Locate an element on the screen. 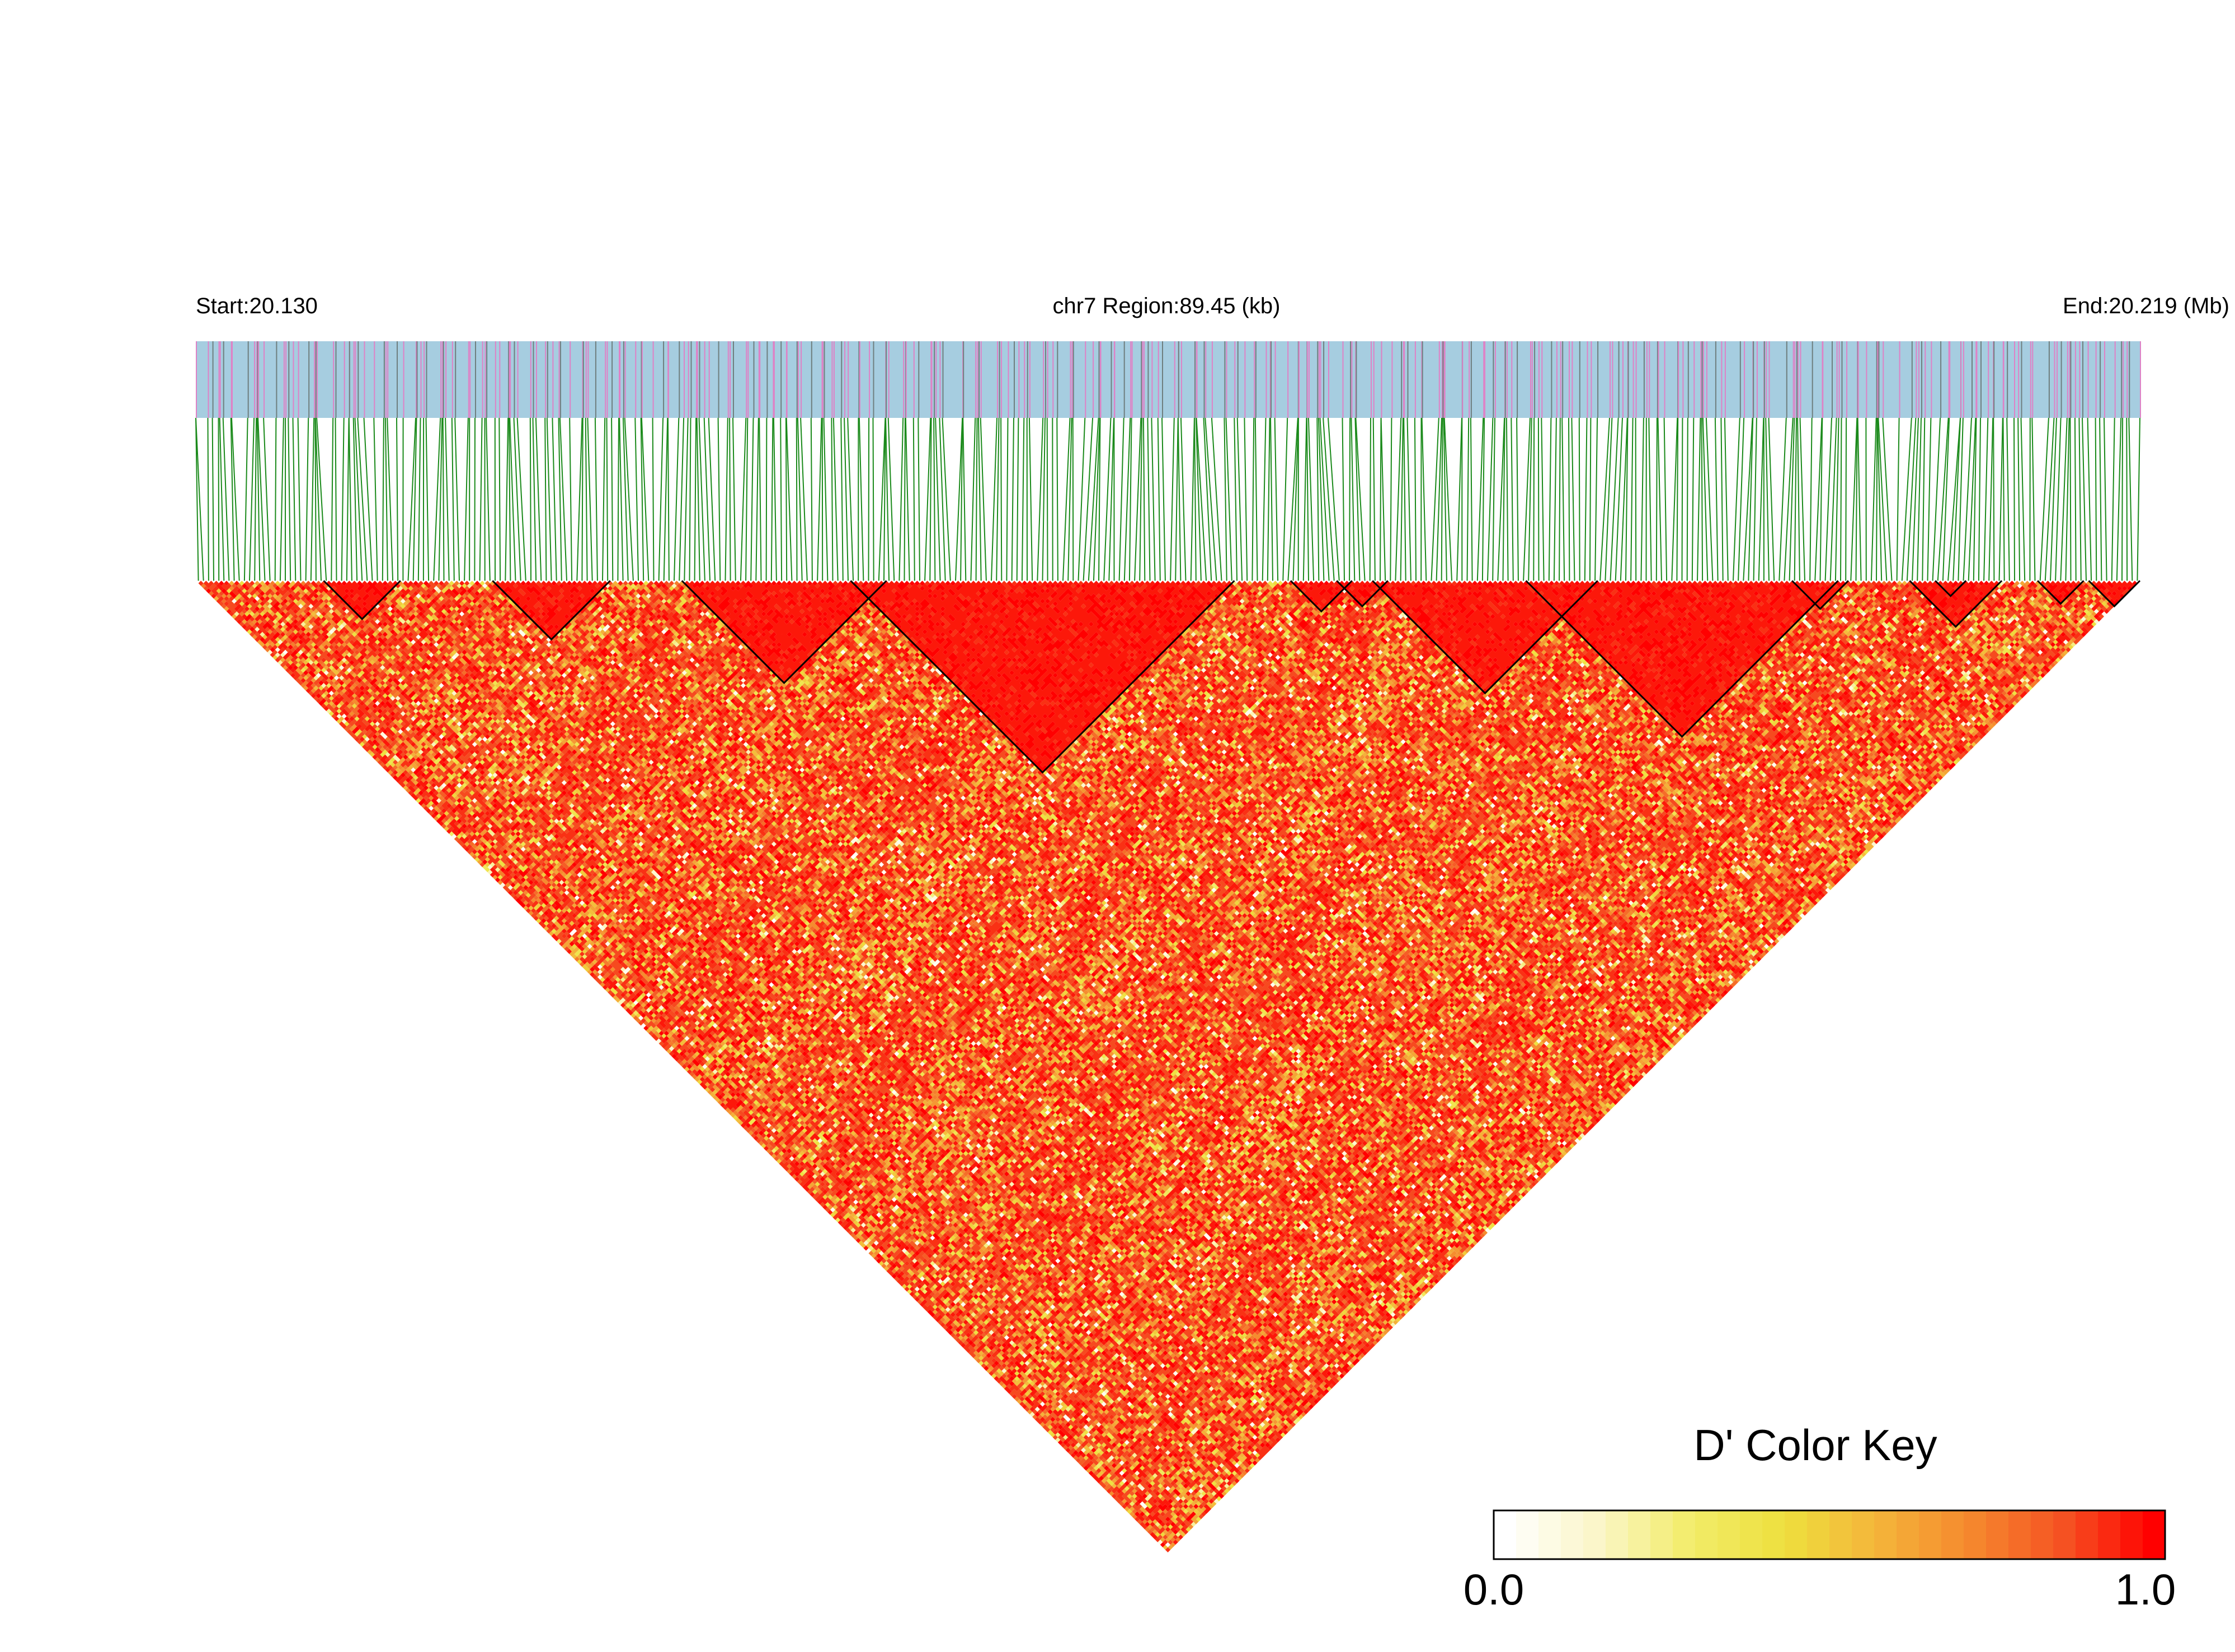 The height and width of the screenshot is (1652, 2235). color-key-title: D' Color Key is located at coordinates (1815, 1445).